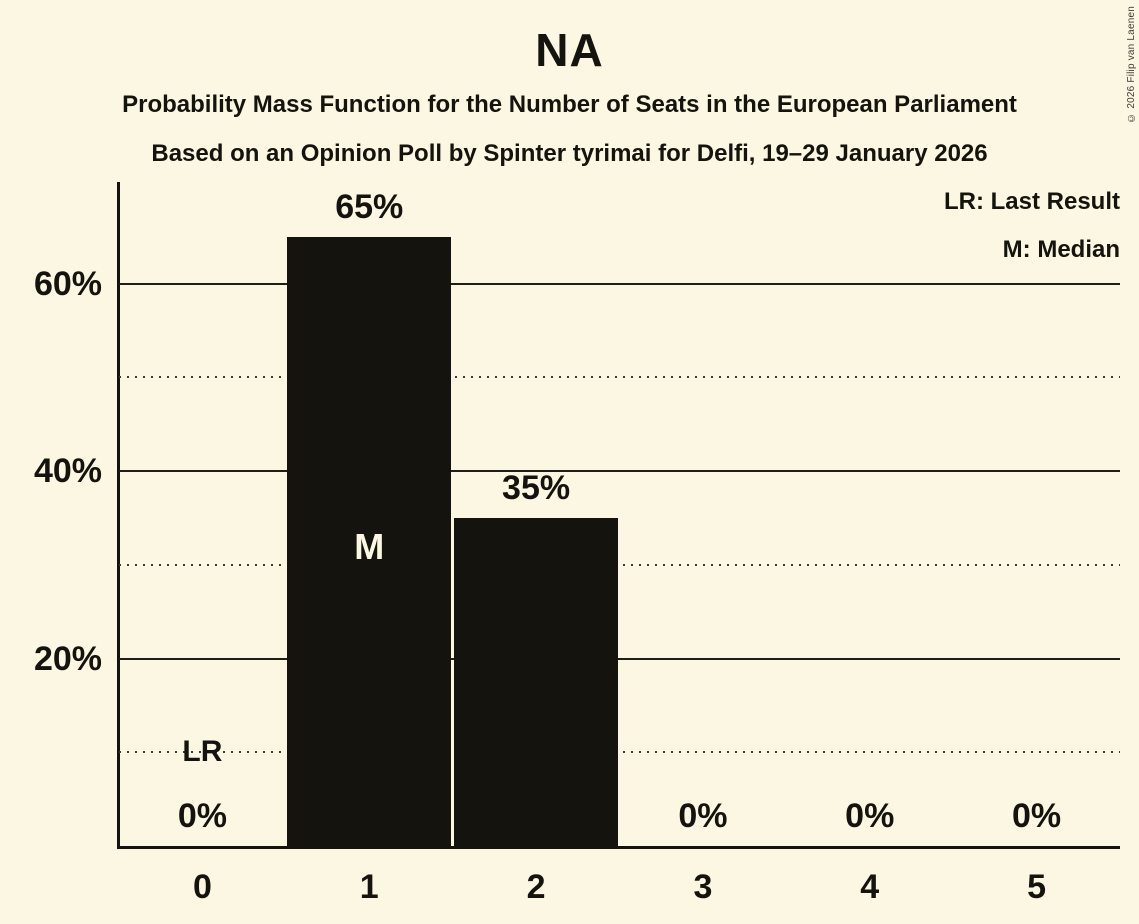 Image resolution: width=1139 pixels, height=924 pixels. Describe the element at coordinates (1061, 249) in the screenshot. I see `legend-median: M: Median` at that location.